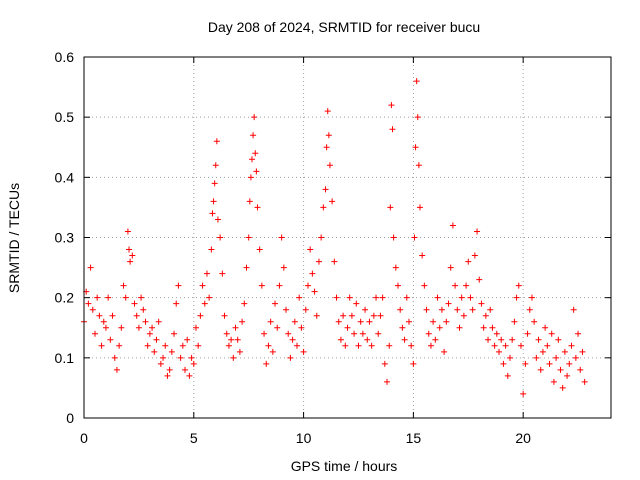  What do you see at coordinates (14, 238) in the screenshot?
I see `y-axis-label: SRMTID / TECUs` at bounding box center [14, 238].